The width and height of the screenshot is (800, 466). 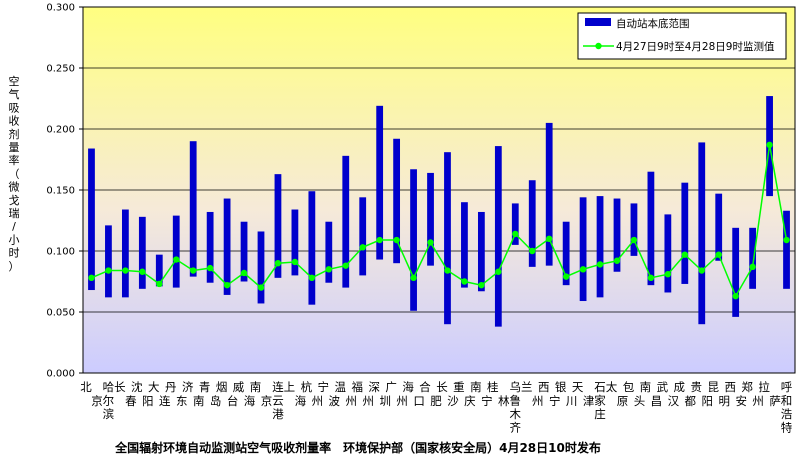 I want to click on x-tick-label: 包头, so click(x=634, y=394).